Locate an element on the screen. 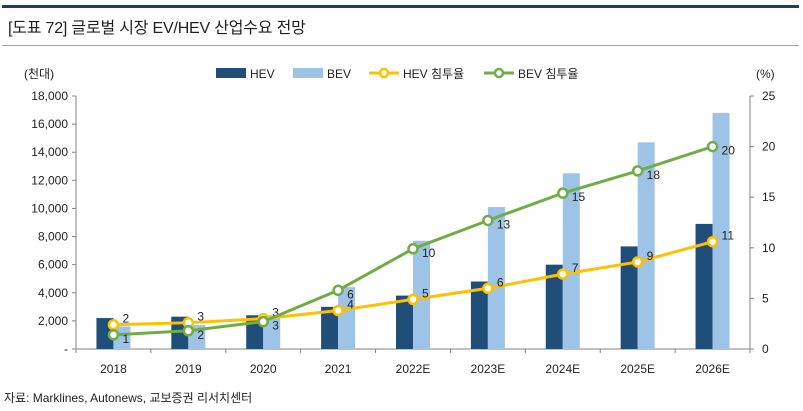 The height and width of the screenshot is (411, 803). chart-legend: HEV BEV HEV 침투율 BEV 침투율 is located at coordinates (397, 74).